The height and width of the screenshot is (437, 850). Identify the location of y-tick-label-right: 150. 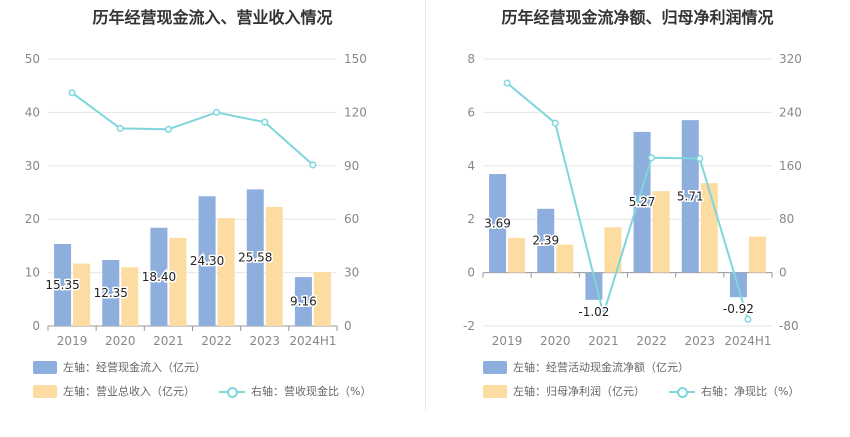
(355, 59).